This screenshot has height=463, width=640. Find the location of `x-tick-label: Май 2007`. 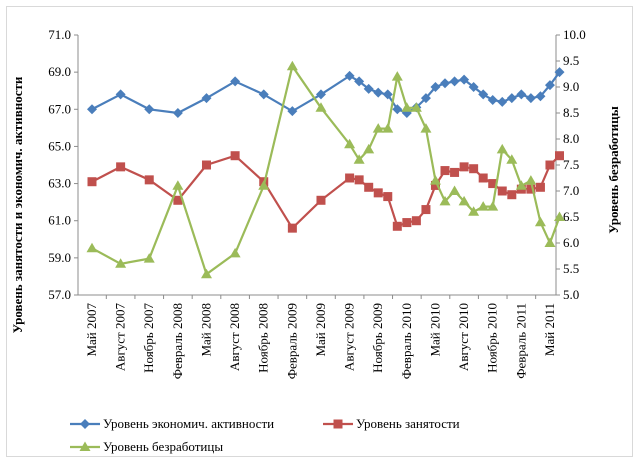

x-tick-label: Май 2007 is located at coordinates (91, 330).